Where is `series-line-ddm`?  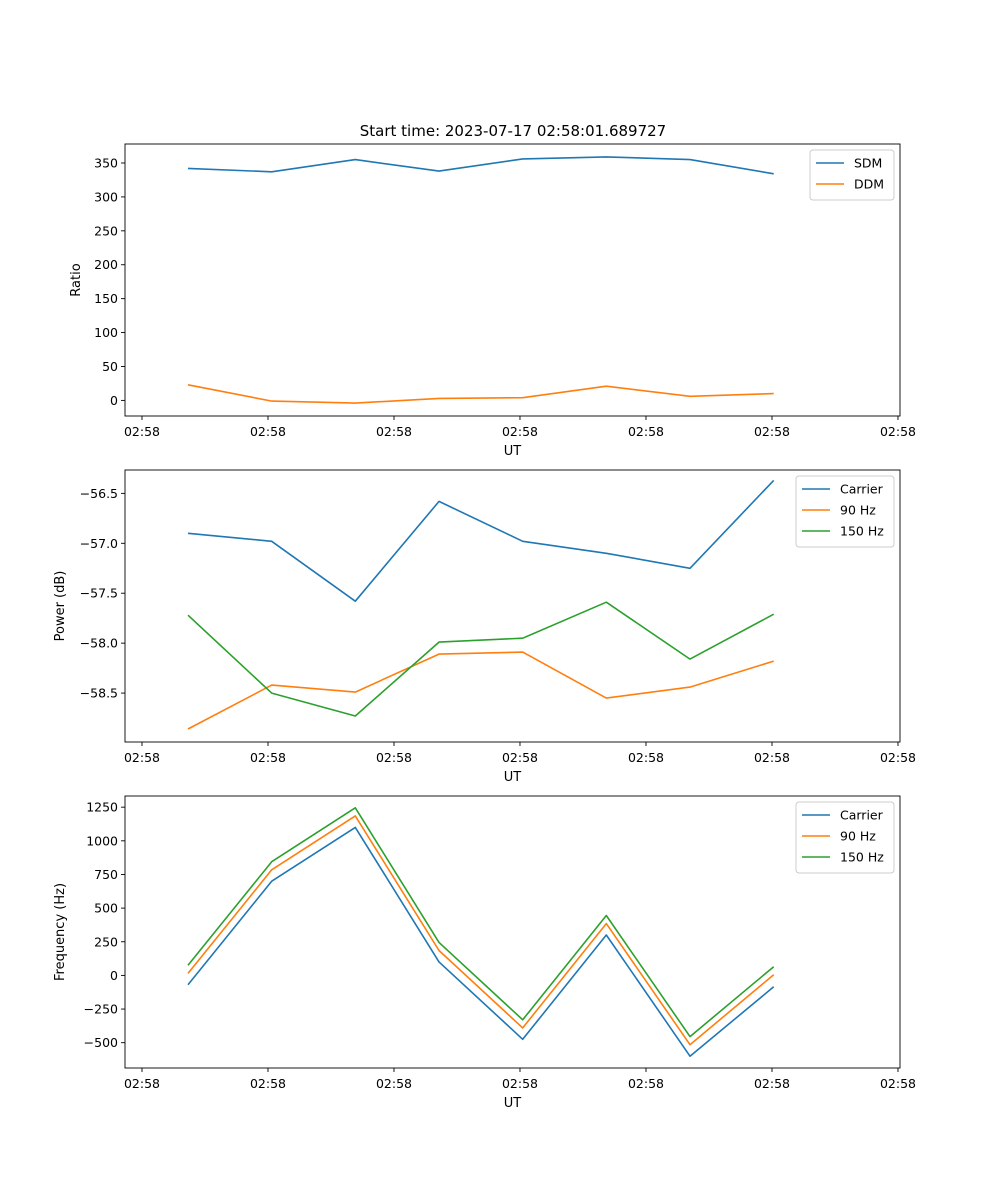 series-line-ddm is located at coordinates (480, 394).